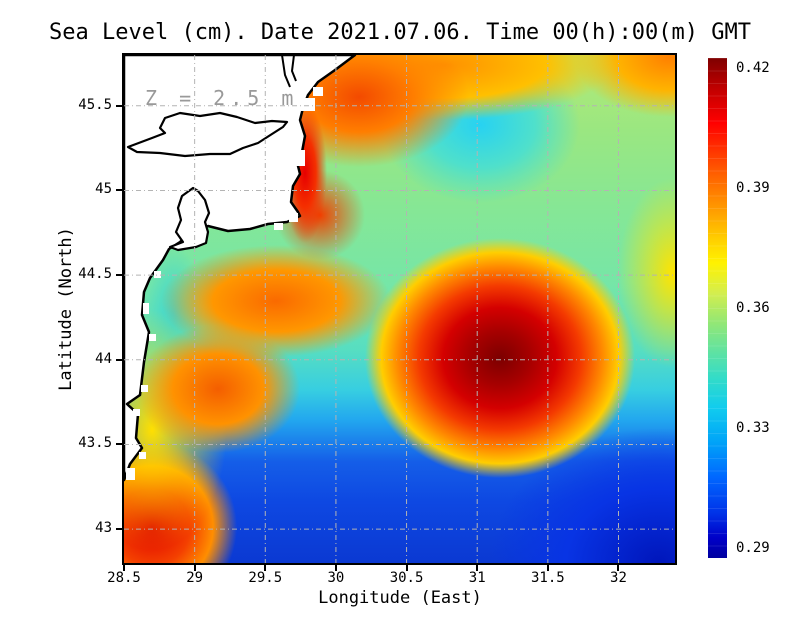 Image resolution: width=800 pixels, height=618 pixels. What do you see at coordinates (207, 134) in the screenshot?
I see `lagoon-razim-outline` at bounding box center [207, 134].